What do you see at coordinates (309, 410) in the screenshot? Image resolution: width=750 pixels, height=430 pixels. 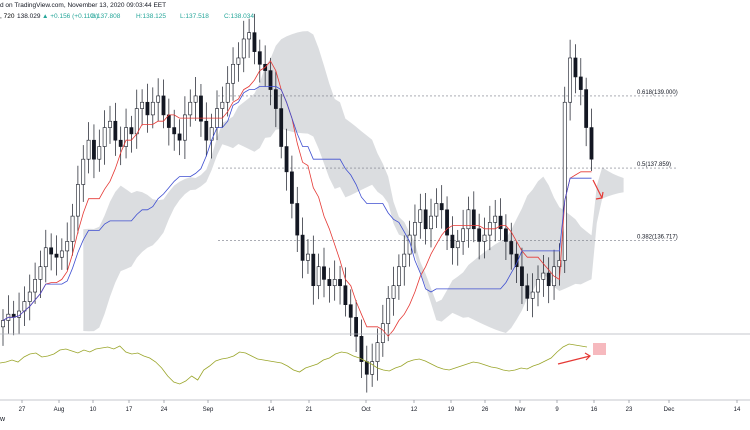 I see `date-tick-label: 21` at bounding box center [309, 410].